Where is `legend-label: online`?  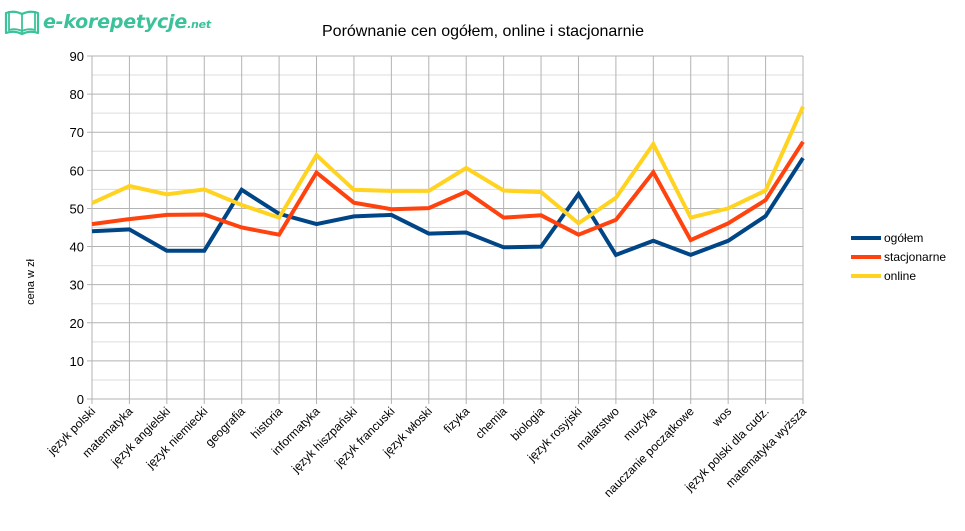 legend-label: online is located at coordinates (900, 276).